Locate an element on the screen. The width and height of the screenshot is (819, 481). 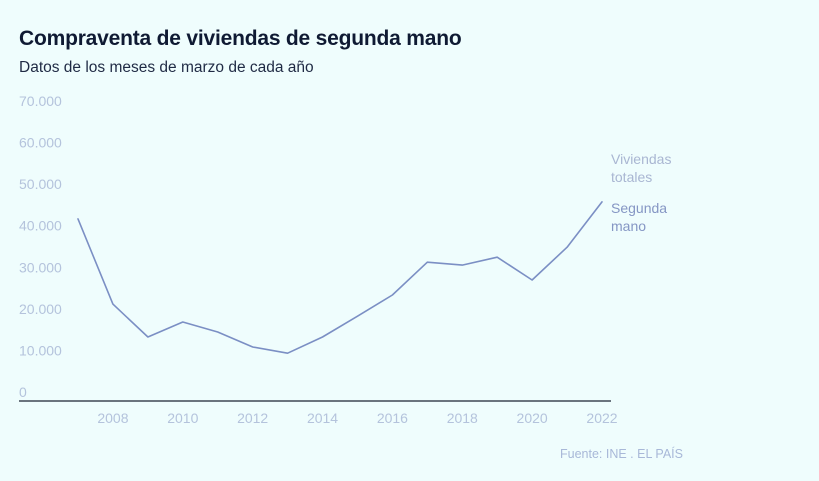
y-tick-label: 10.000 is located at coordinates (40, 350).